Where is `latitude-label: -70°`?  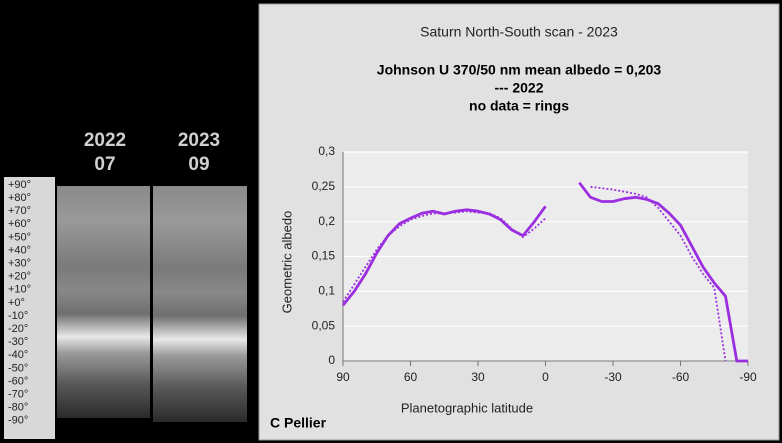
latitude-label: -70° is located at coordinates (18, 395).